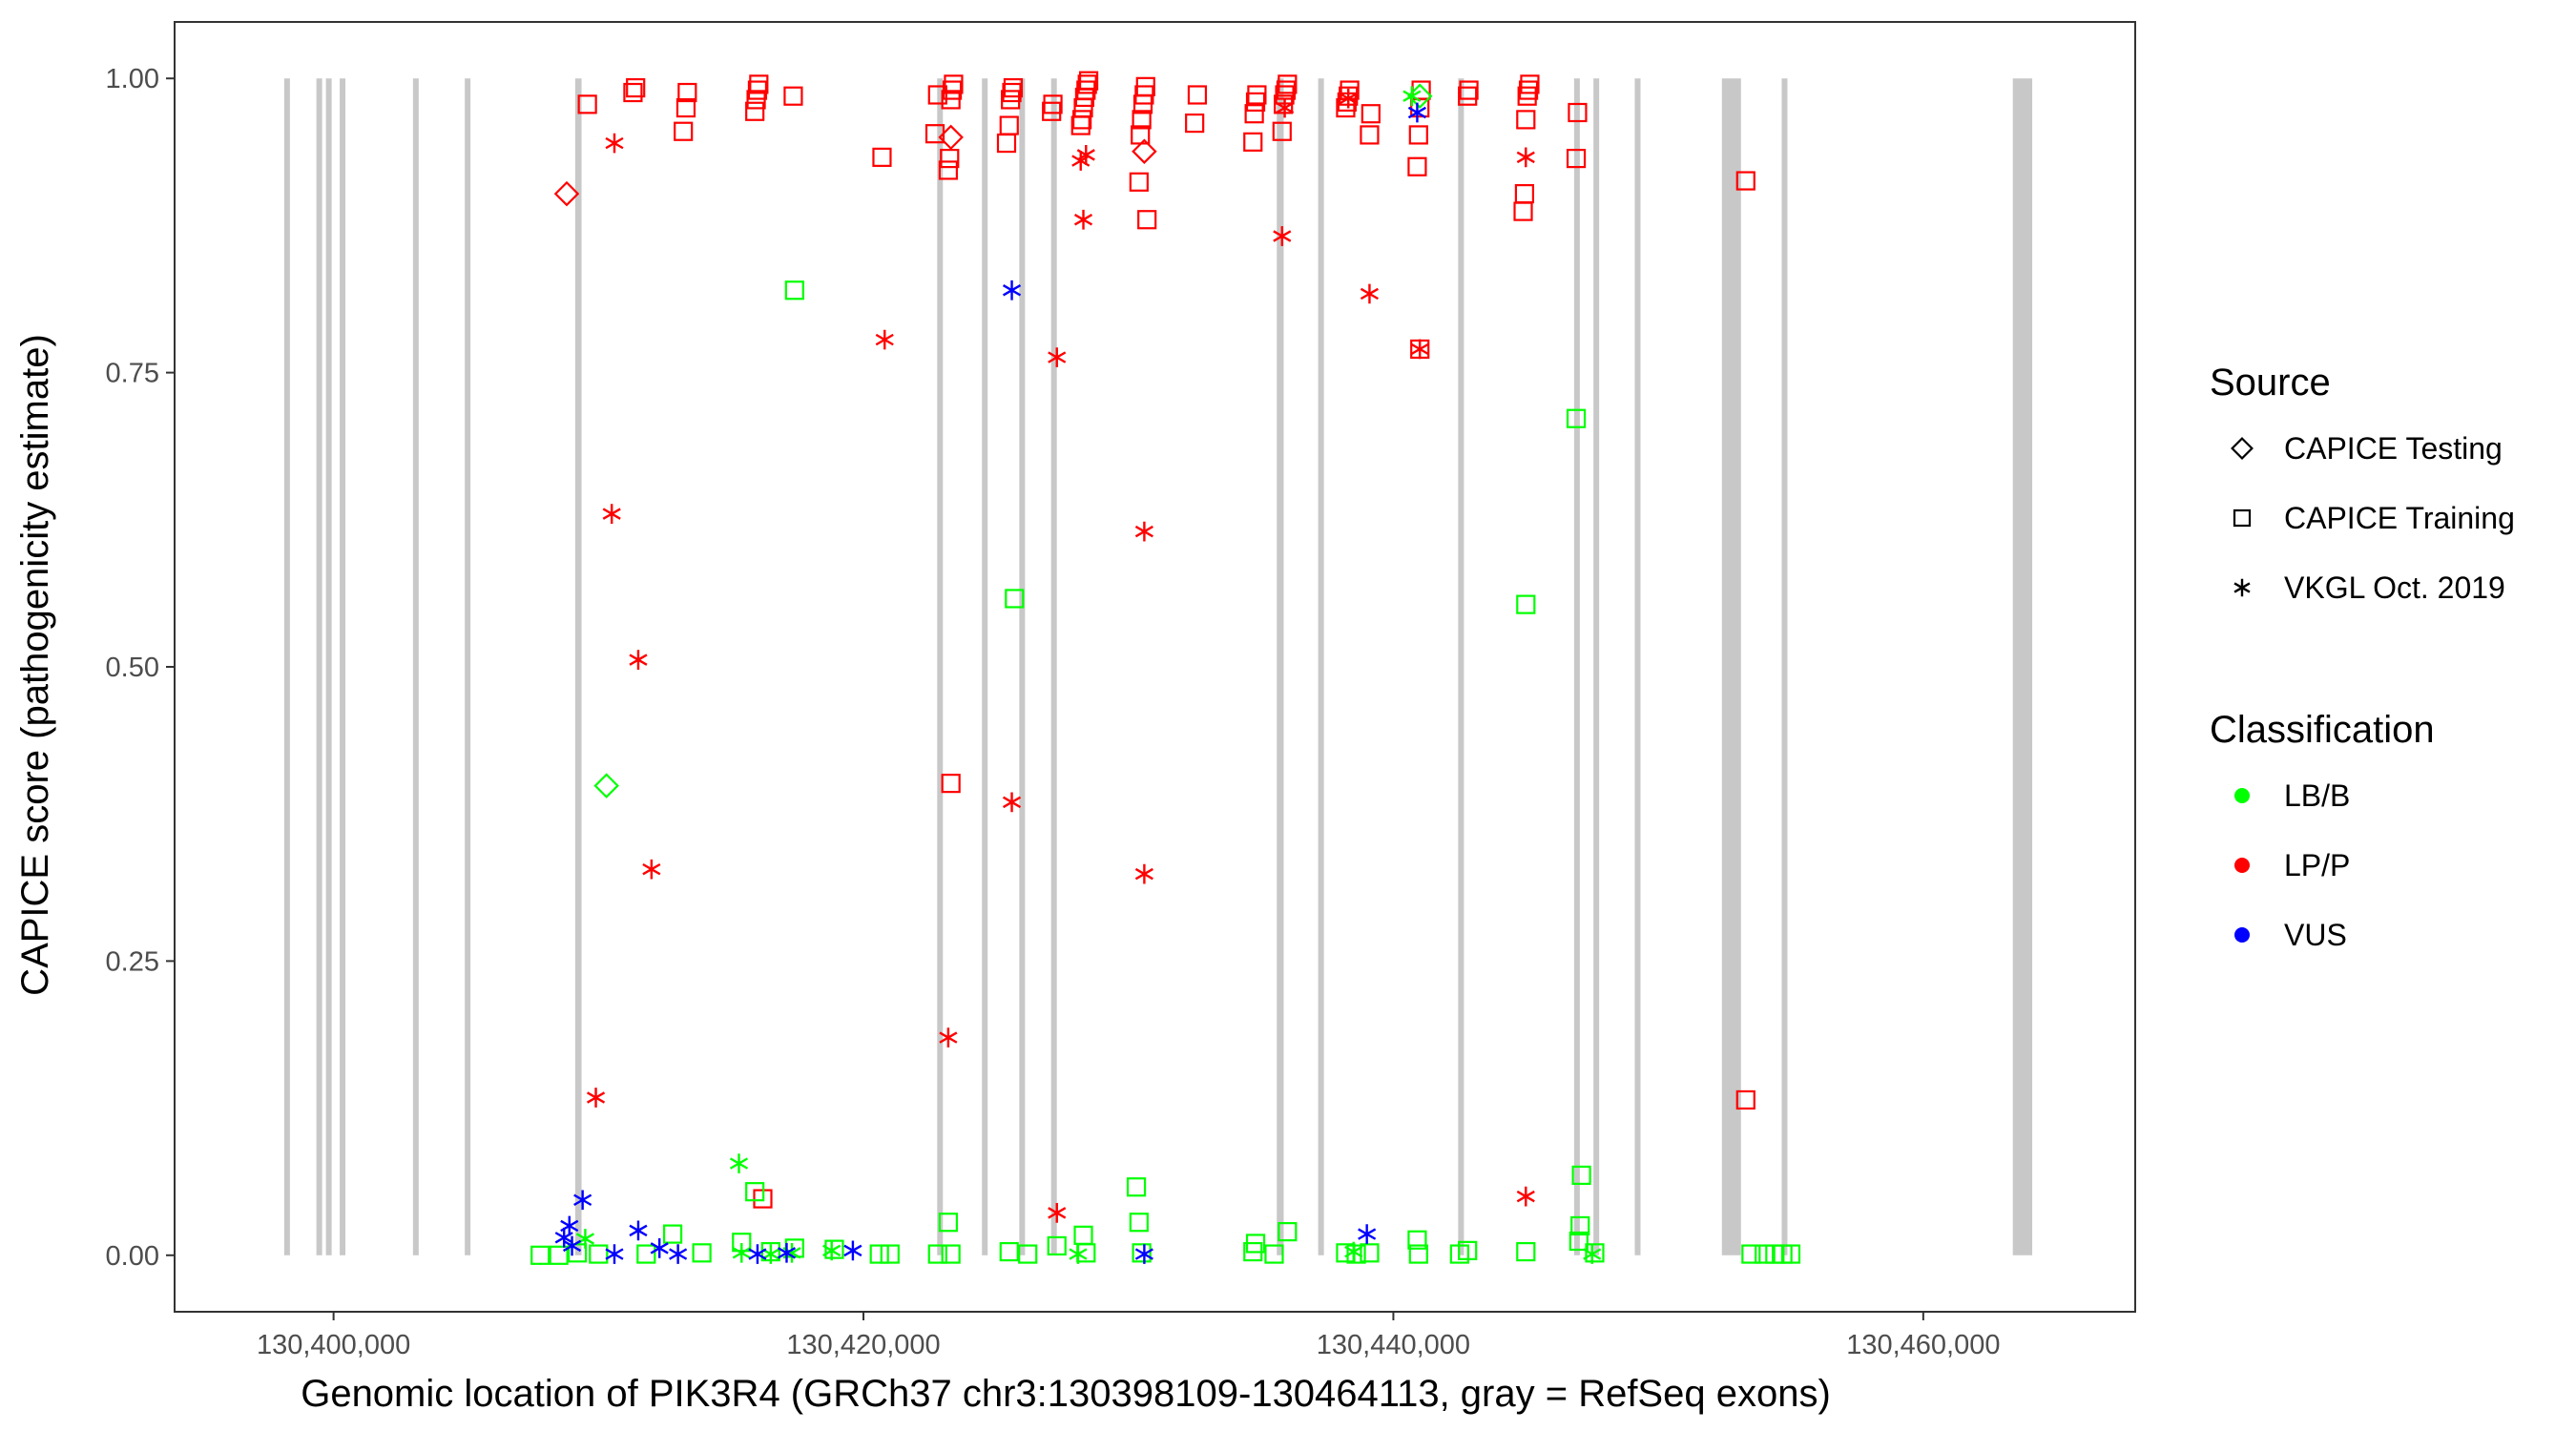  Describe the element at coordinates (132, 1256) in the screenshot. I see `y-tick-label: 0.00` at that location.